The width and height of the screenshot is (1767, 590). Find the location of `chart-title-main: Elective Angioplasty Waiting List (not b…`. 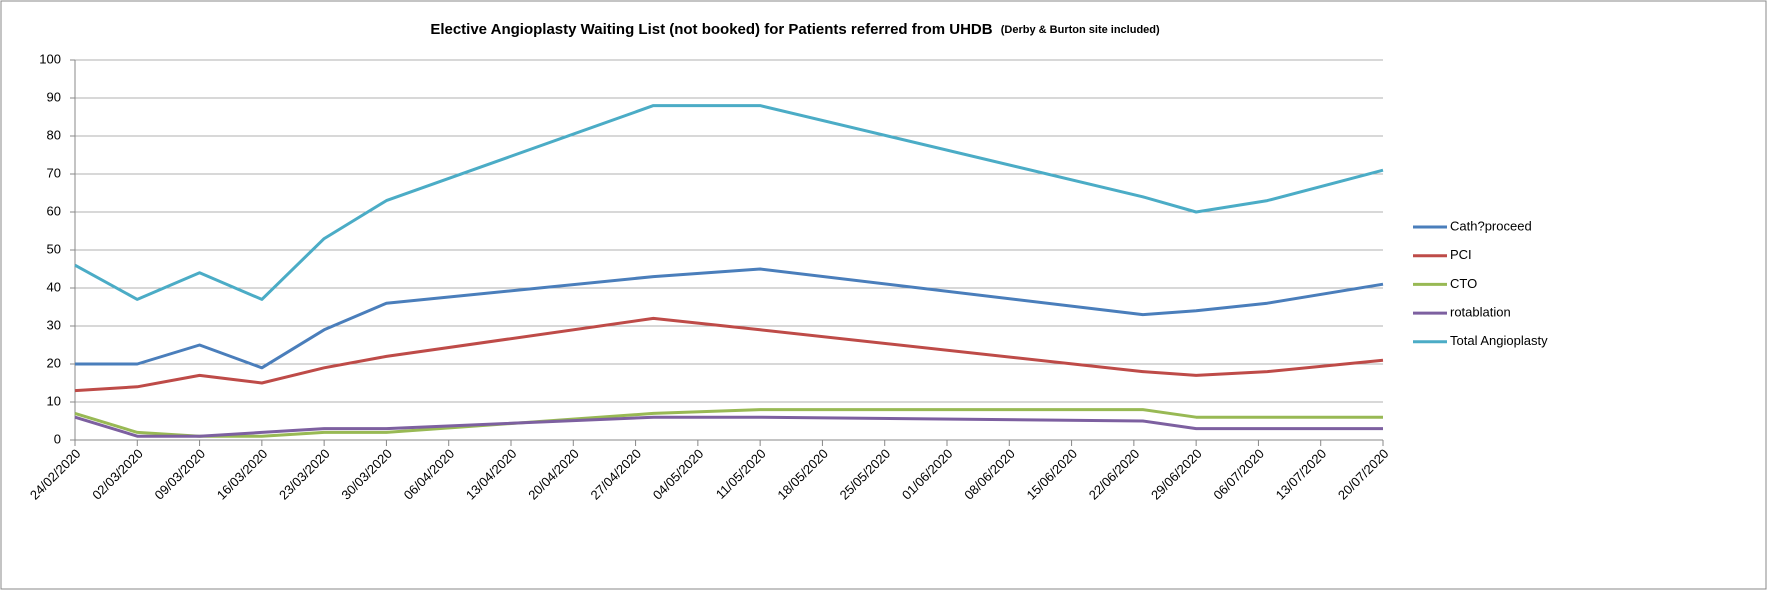

chart-title-main: Elective Angioplasty Waiting List (not b… is located at coordinates (711, 29).